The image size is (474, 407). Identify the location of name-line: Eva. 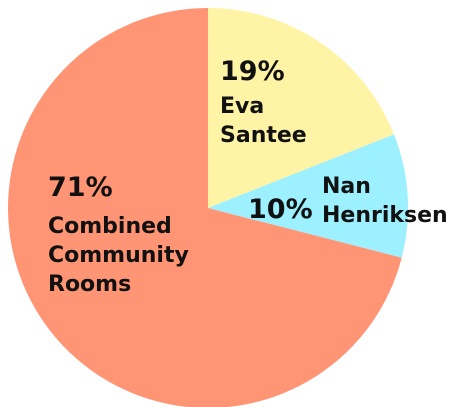
(246, 106).